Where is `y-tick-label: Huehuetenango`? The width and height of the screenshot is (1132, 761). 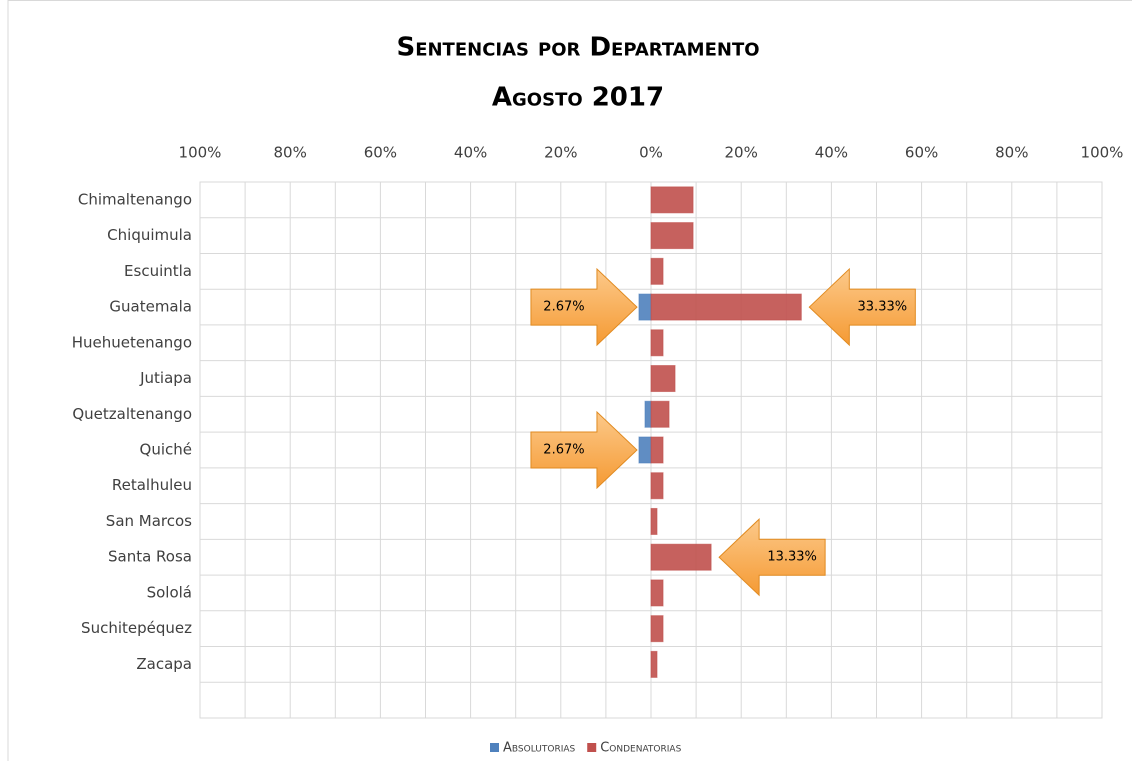 y-tick-label: Huehuetenango is located at coordinates (132, 342).